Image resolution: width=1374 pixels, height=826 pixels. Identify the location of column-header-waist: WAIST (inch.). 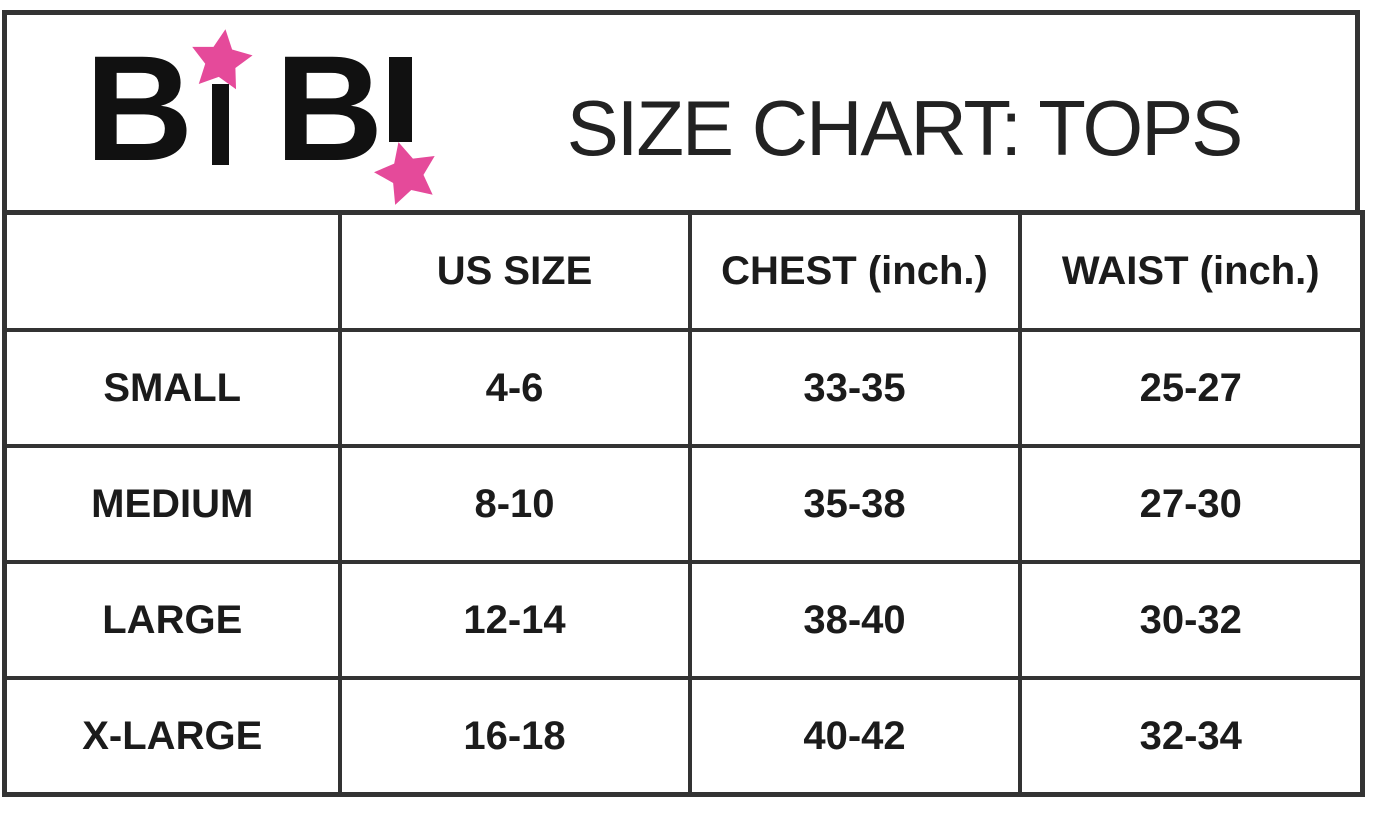
(1191, 271).